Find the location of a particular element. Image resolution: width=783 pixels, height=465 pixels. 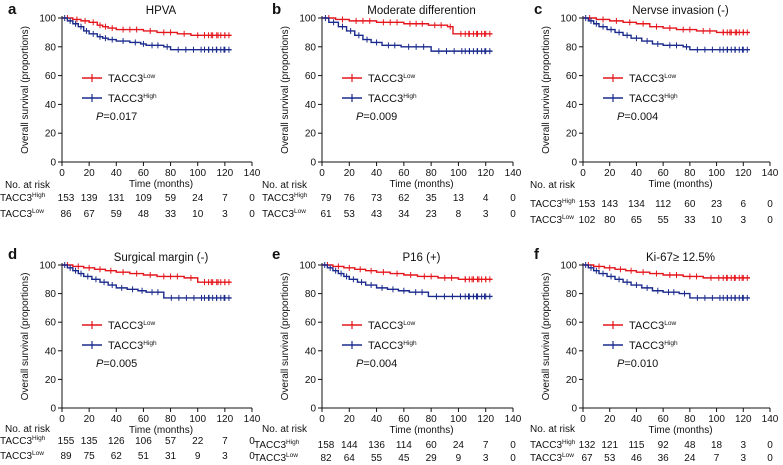

risk-row-label: TACC3Low is located at coordinates (22, 456).